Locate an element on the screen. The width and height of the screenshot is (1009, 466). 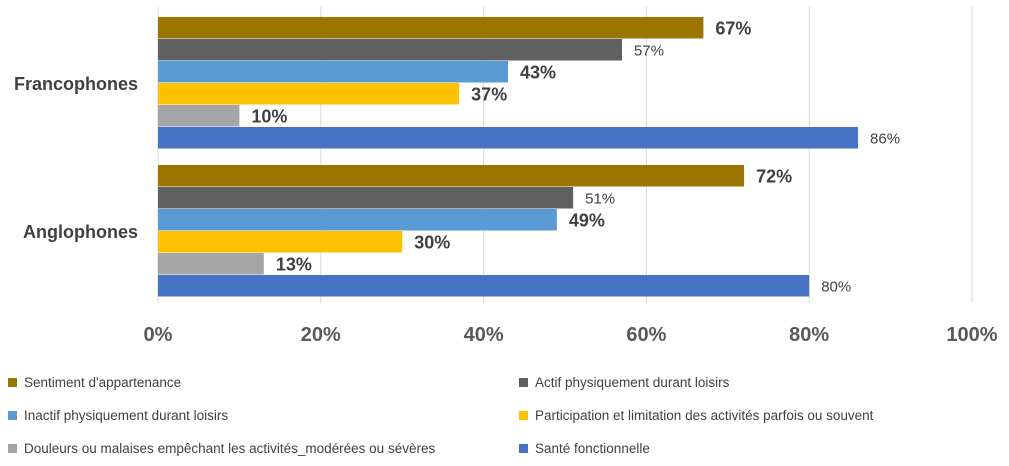
data-label: 43% is located at coordinates (538, 72).